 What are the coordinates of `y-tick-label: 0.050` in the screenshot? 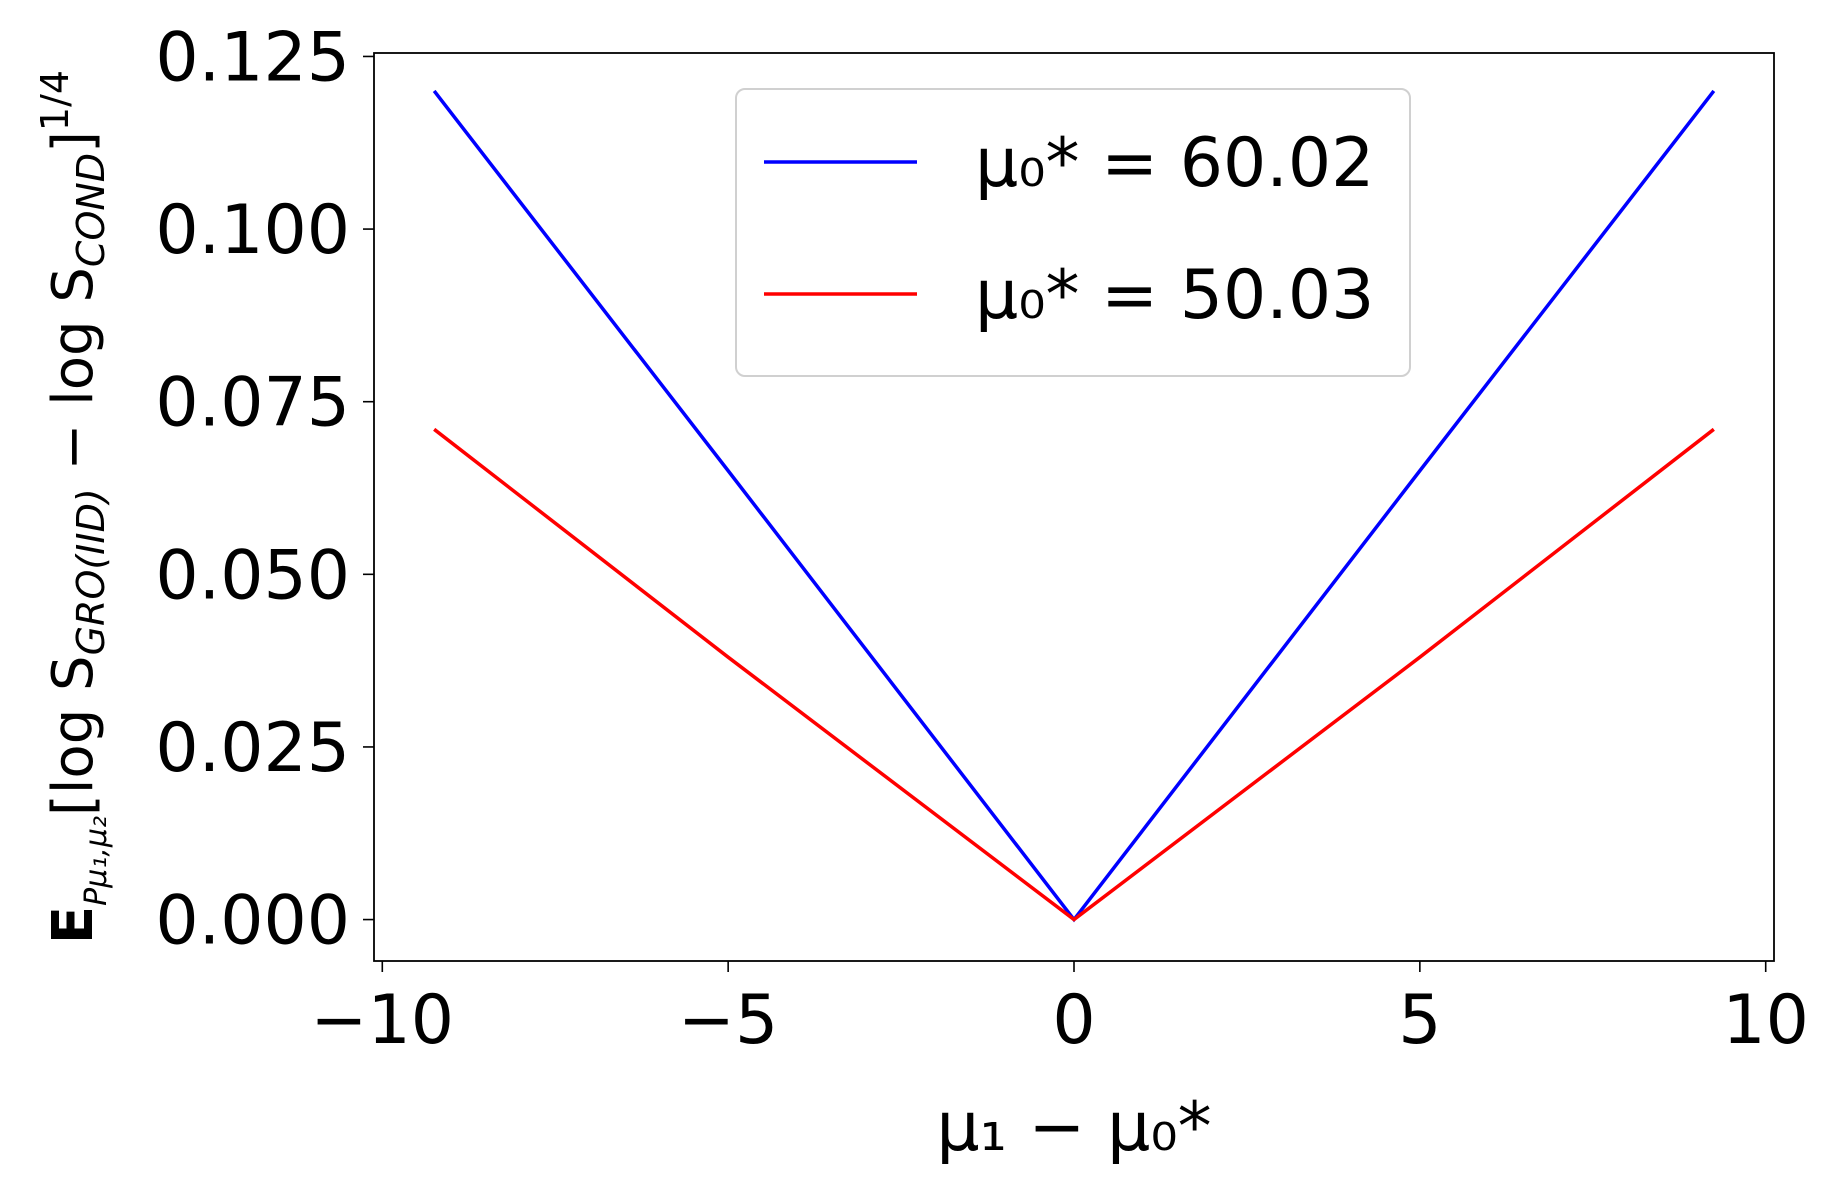 It's located at (252, 575).